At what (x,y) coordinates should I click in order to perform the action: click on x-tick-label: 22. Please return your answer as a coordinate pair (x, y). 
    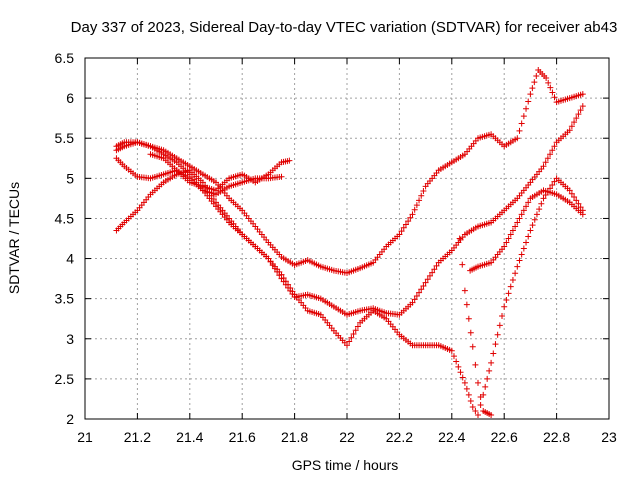
    Looking at the image, I should click on (347, 437).